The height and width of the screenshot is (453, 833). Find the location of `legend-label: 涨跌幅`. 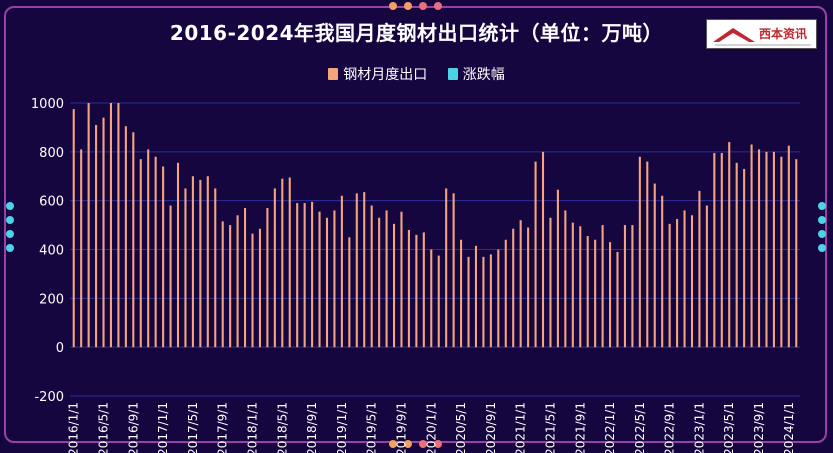

legend-label: 涨跌幅 is located at coordinates (483, 75).